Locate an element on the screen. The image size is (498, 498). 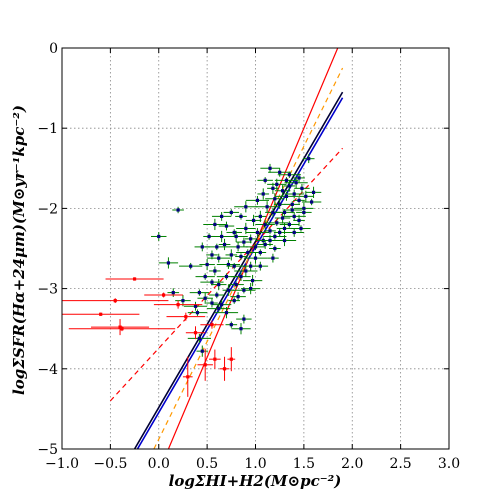
x-tick-label: 2.5 is located at coordinates (400, 464).